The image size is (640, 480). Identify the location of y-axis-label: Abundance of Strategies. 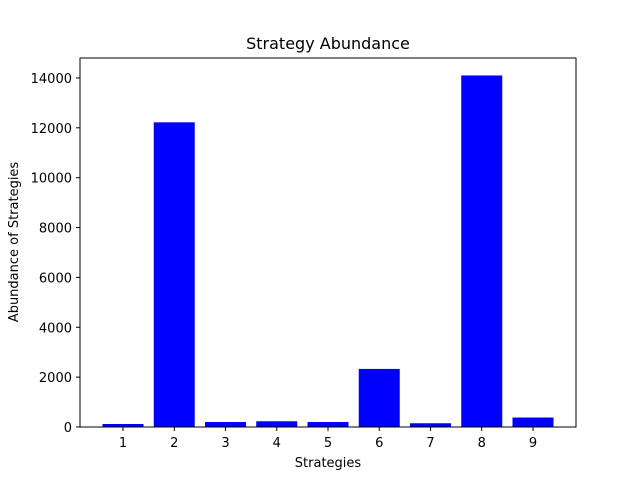
(14, 242).